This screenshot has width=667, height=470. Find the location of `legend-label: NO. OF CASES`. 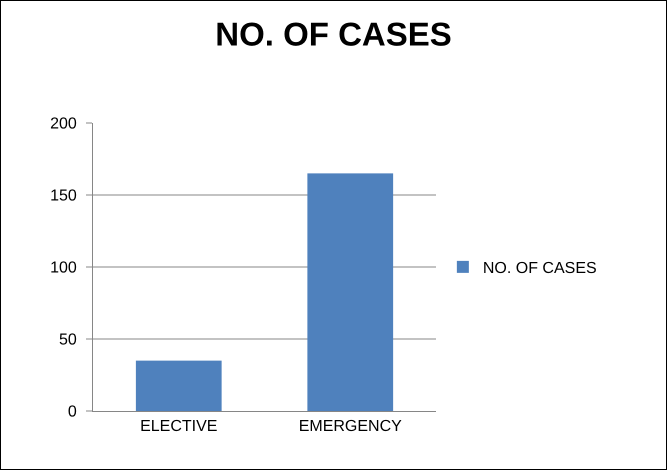

legend-label: NO. OF CASES is located at coordinates (539, 269).